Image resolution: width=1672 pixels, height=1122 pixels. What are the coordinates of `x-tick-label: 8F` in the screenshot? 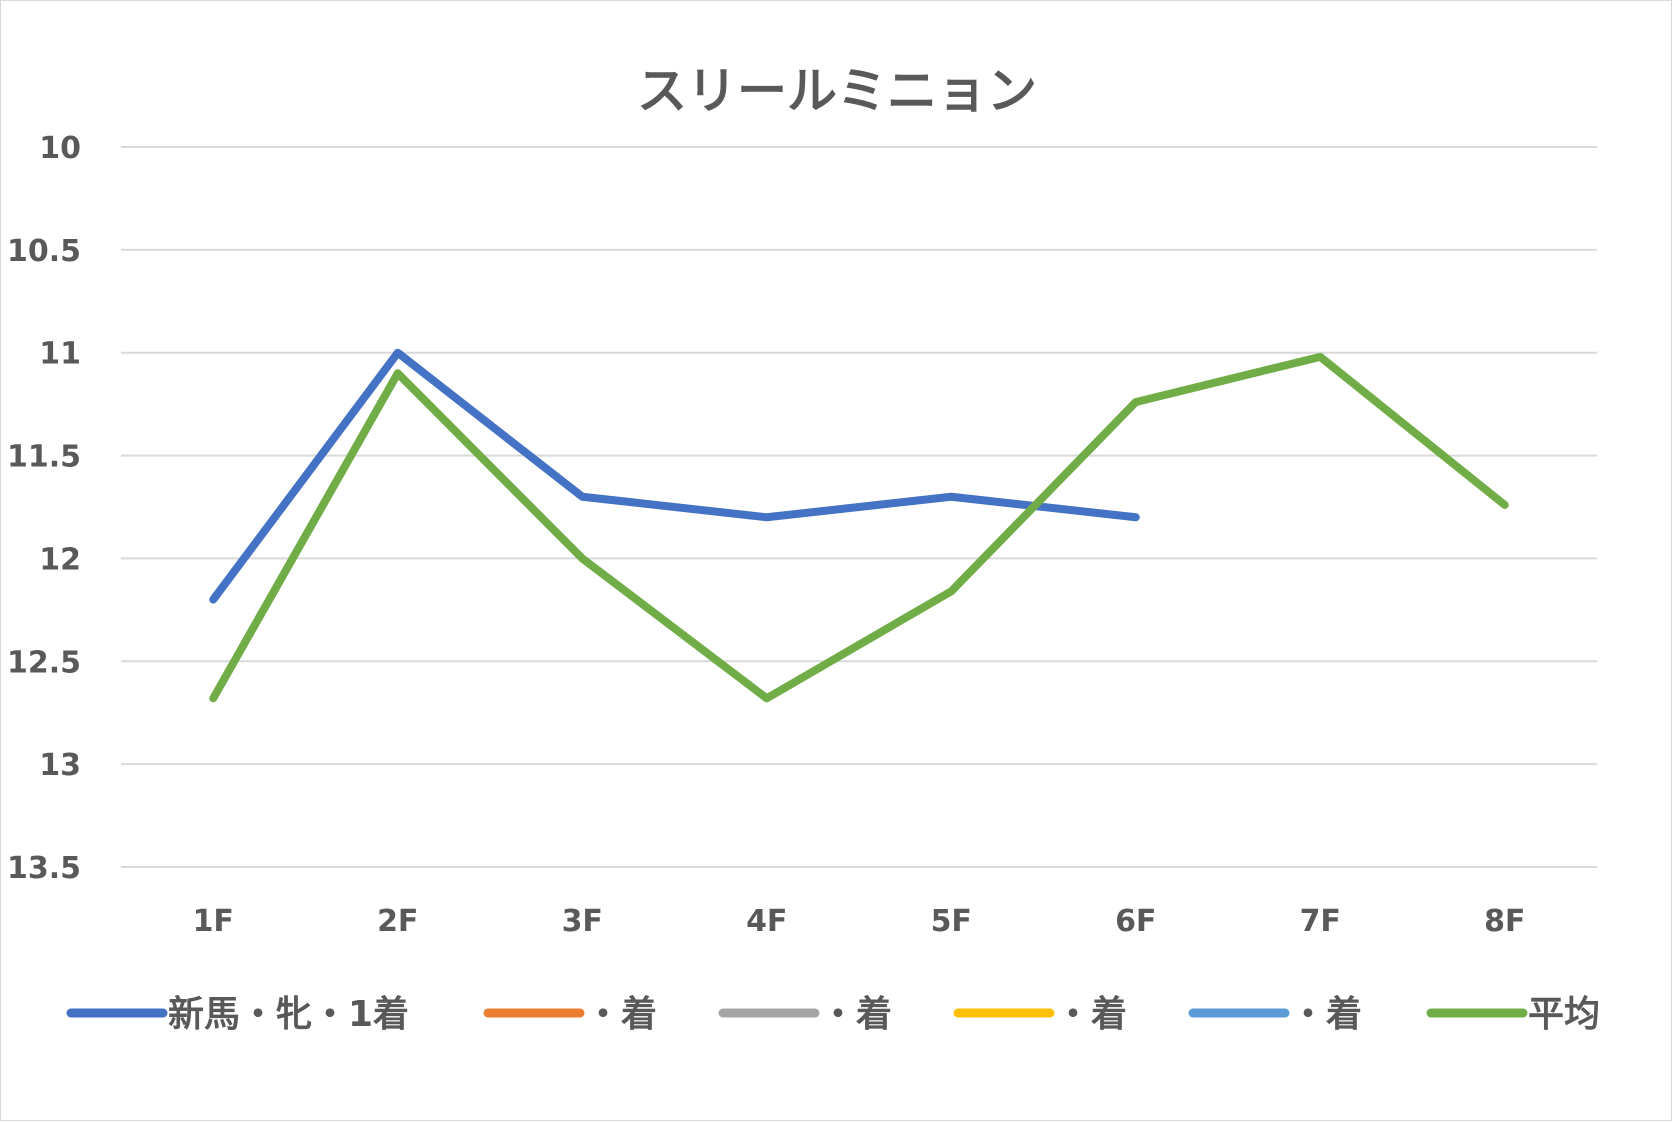 It's located at (1504, 921).